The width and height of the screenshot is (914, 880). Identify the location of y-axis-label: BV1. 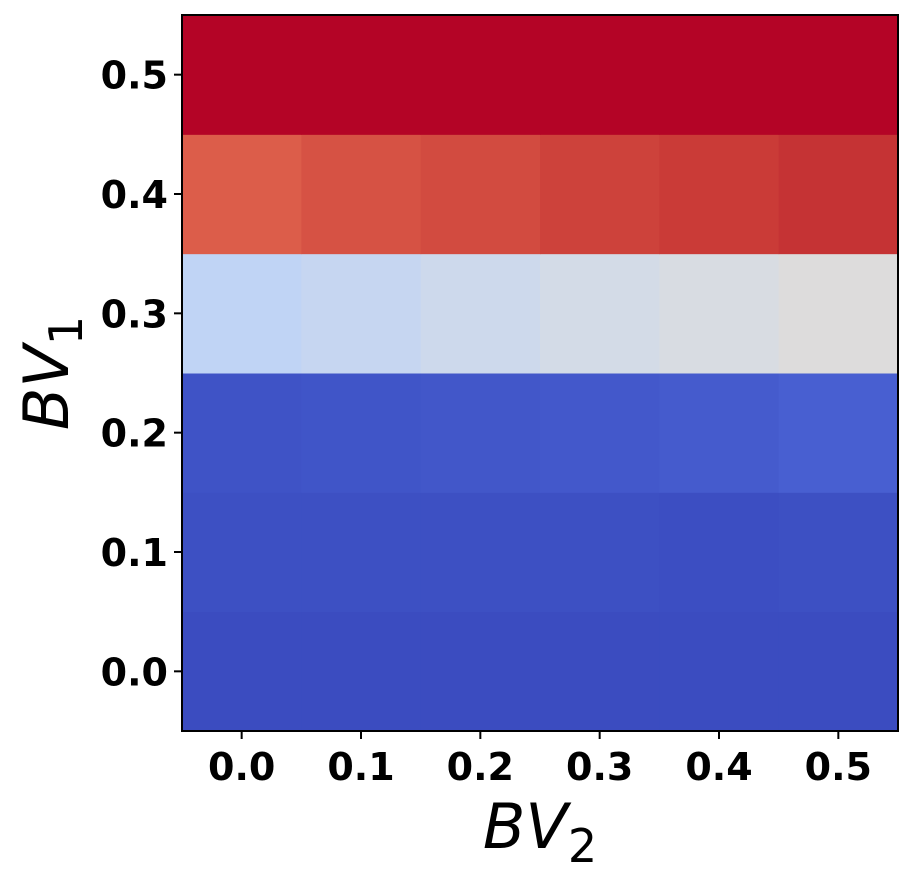
(51, 373).